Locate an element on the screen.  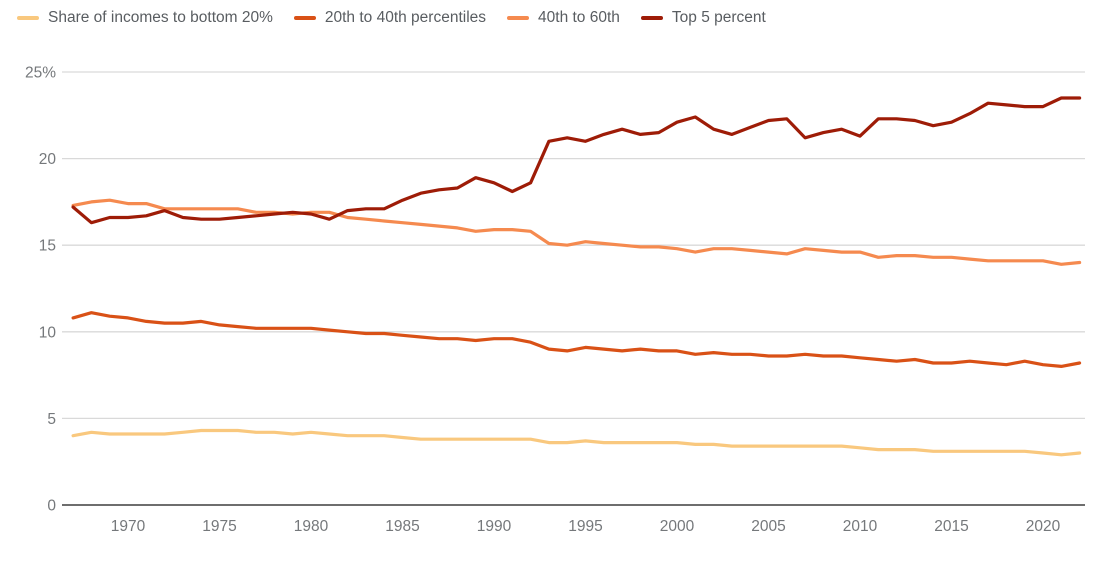
legend-item-20th-40th: 20th to 40th percentiles is located at coordinates (390, 18).